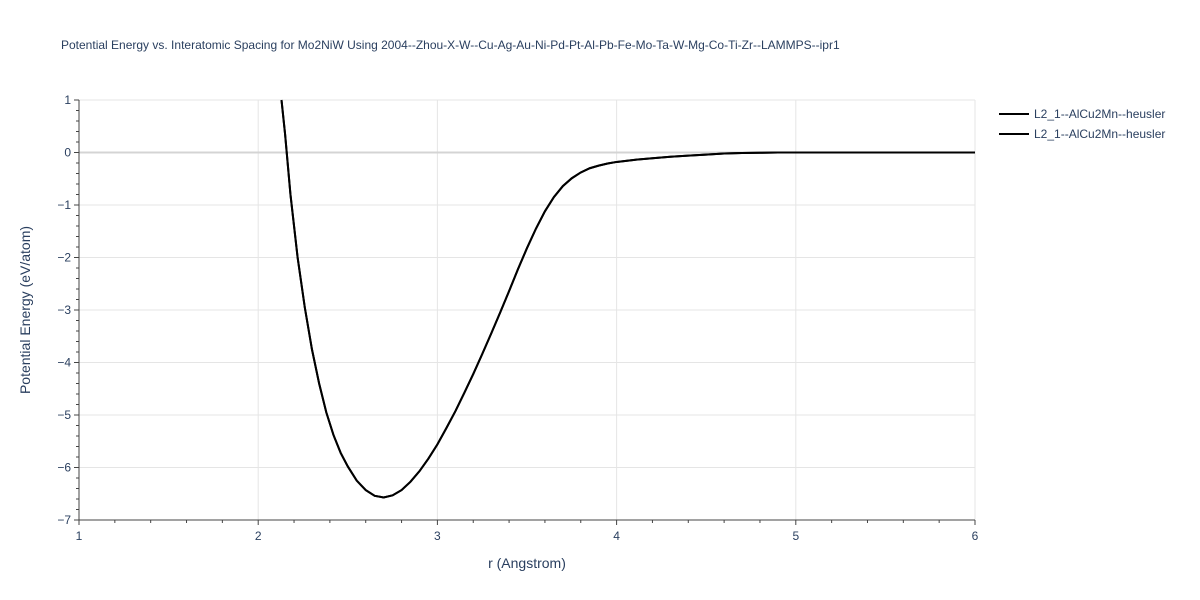  I want to click on y-tick-label: −2, so click(64, 258).